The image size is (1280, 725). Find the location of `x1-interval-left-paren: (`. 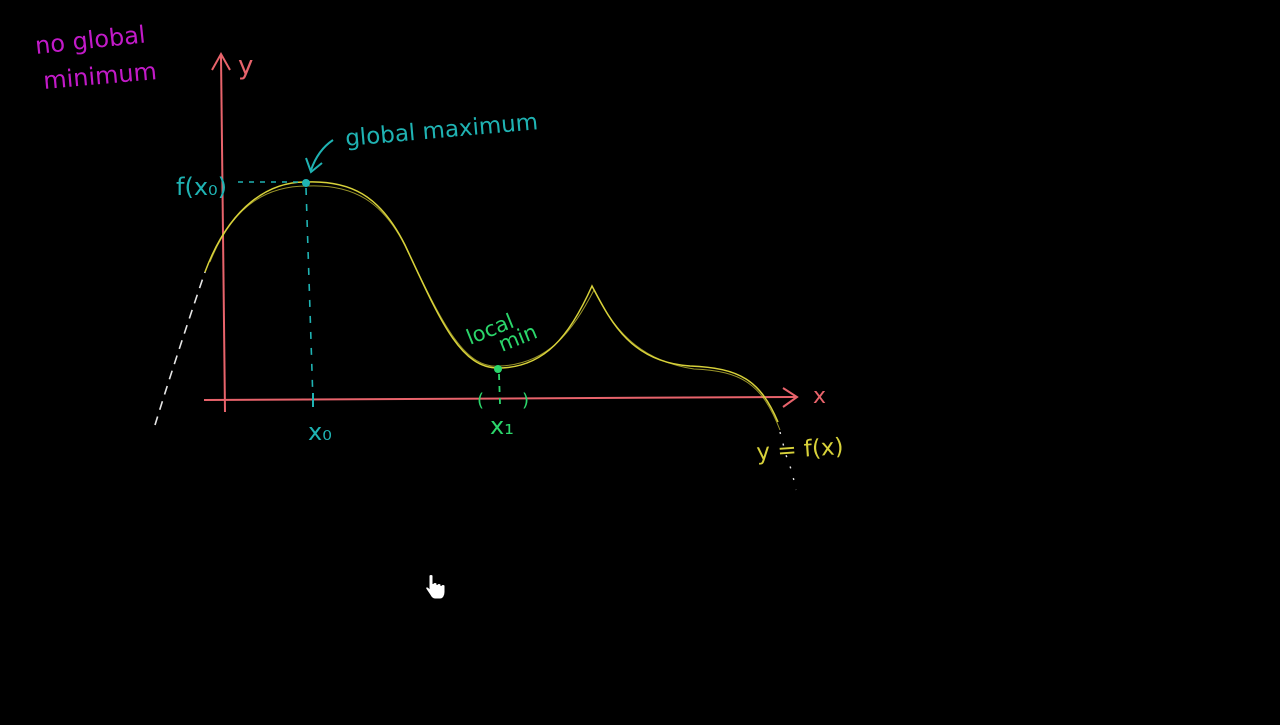

x1-interval-left-paren: ( is located at coordinates (480, 400).